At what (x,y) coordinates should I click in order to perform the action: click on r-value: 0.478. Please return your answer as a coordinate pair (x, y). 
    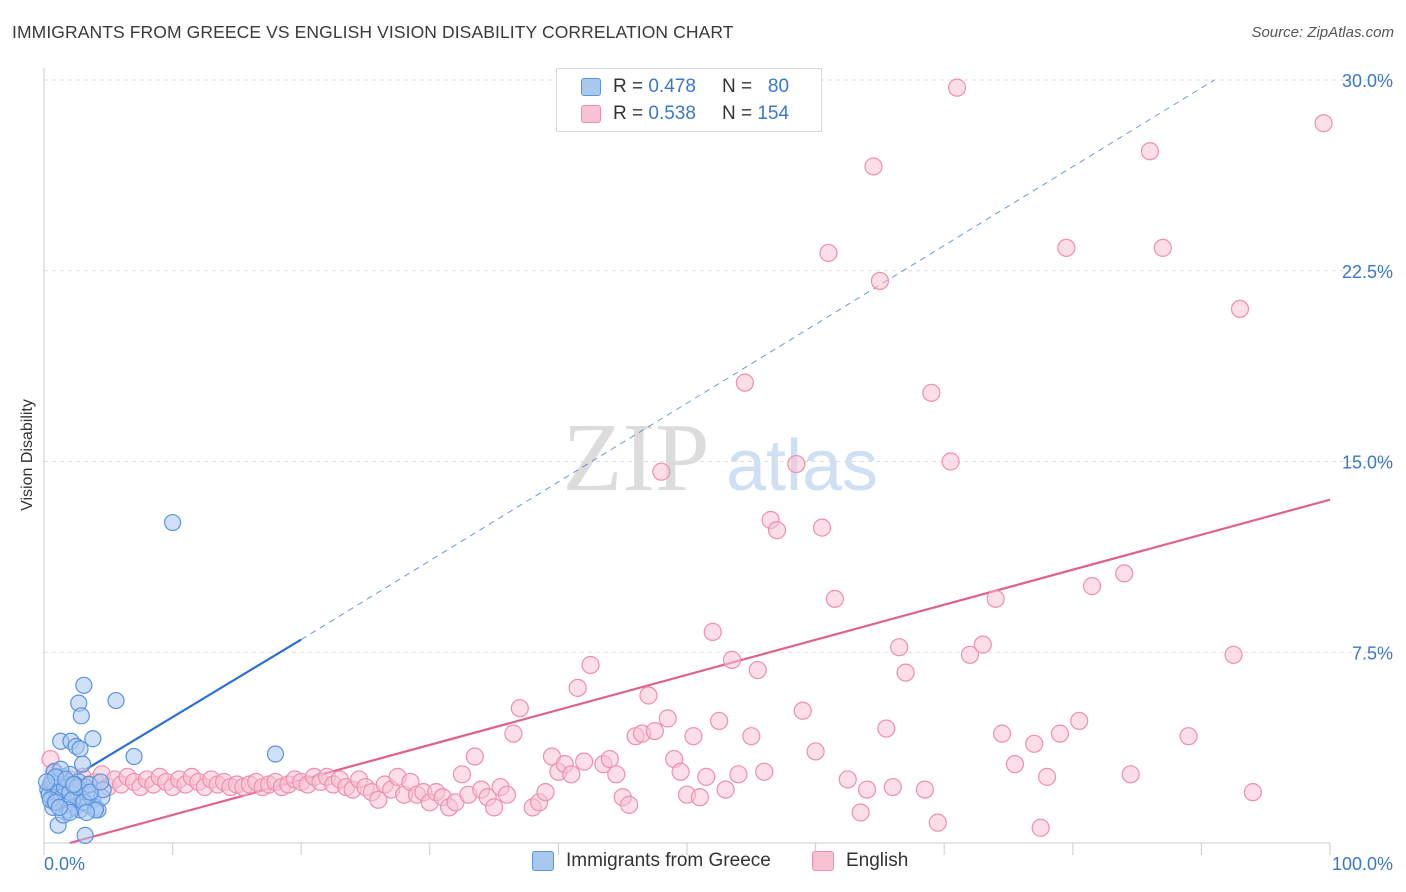
    Looking at the image, I should click on (672, 86).